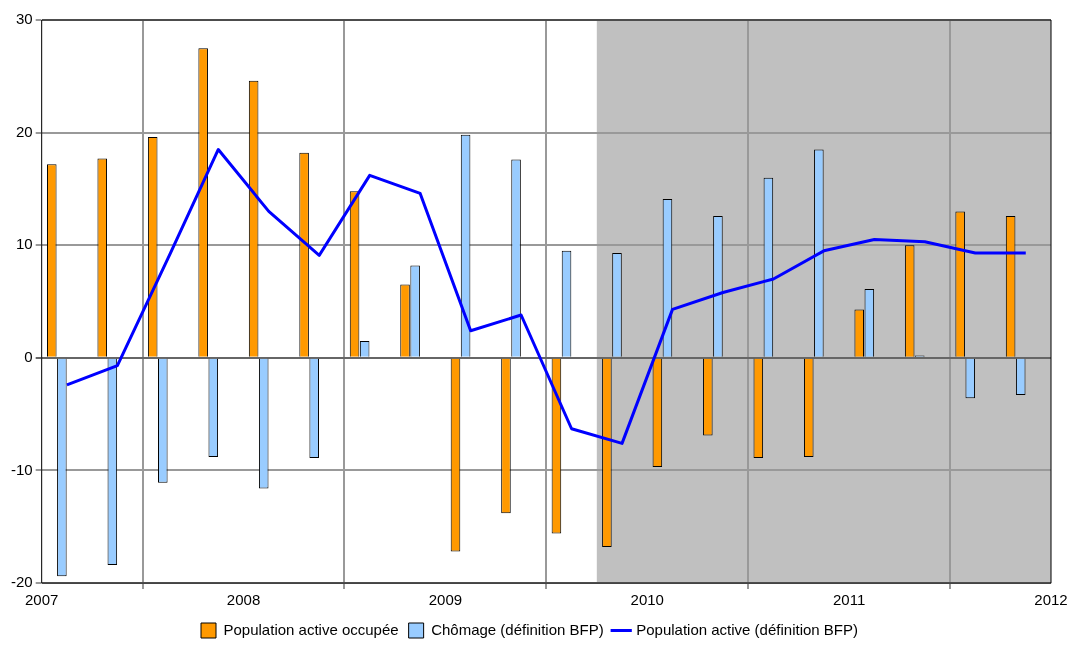  Describe the element at coordinates (24, 19) in the screenshot. I see `y-tick-label: 30` at that location.